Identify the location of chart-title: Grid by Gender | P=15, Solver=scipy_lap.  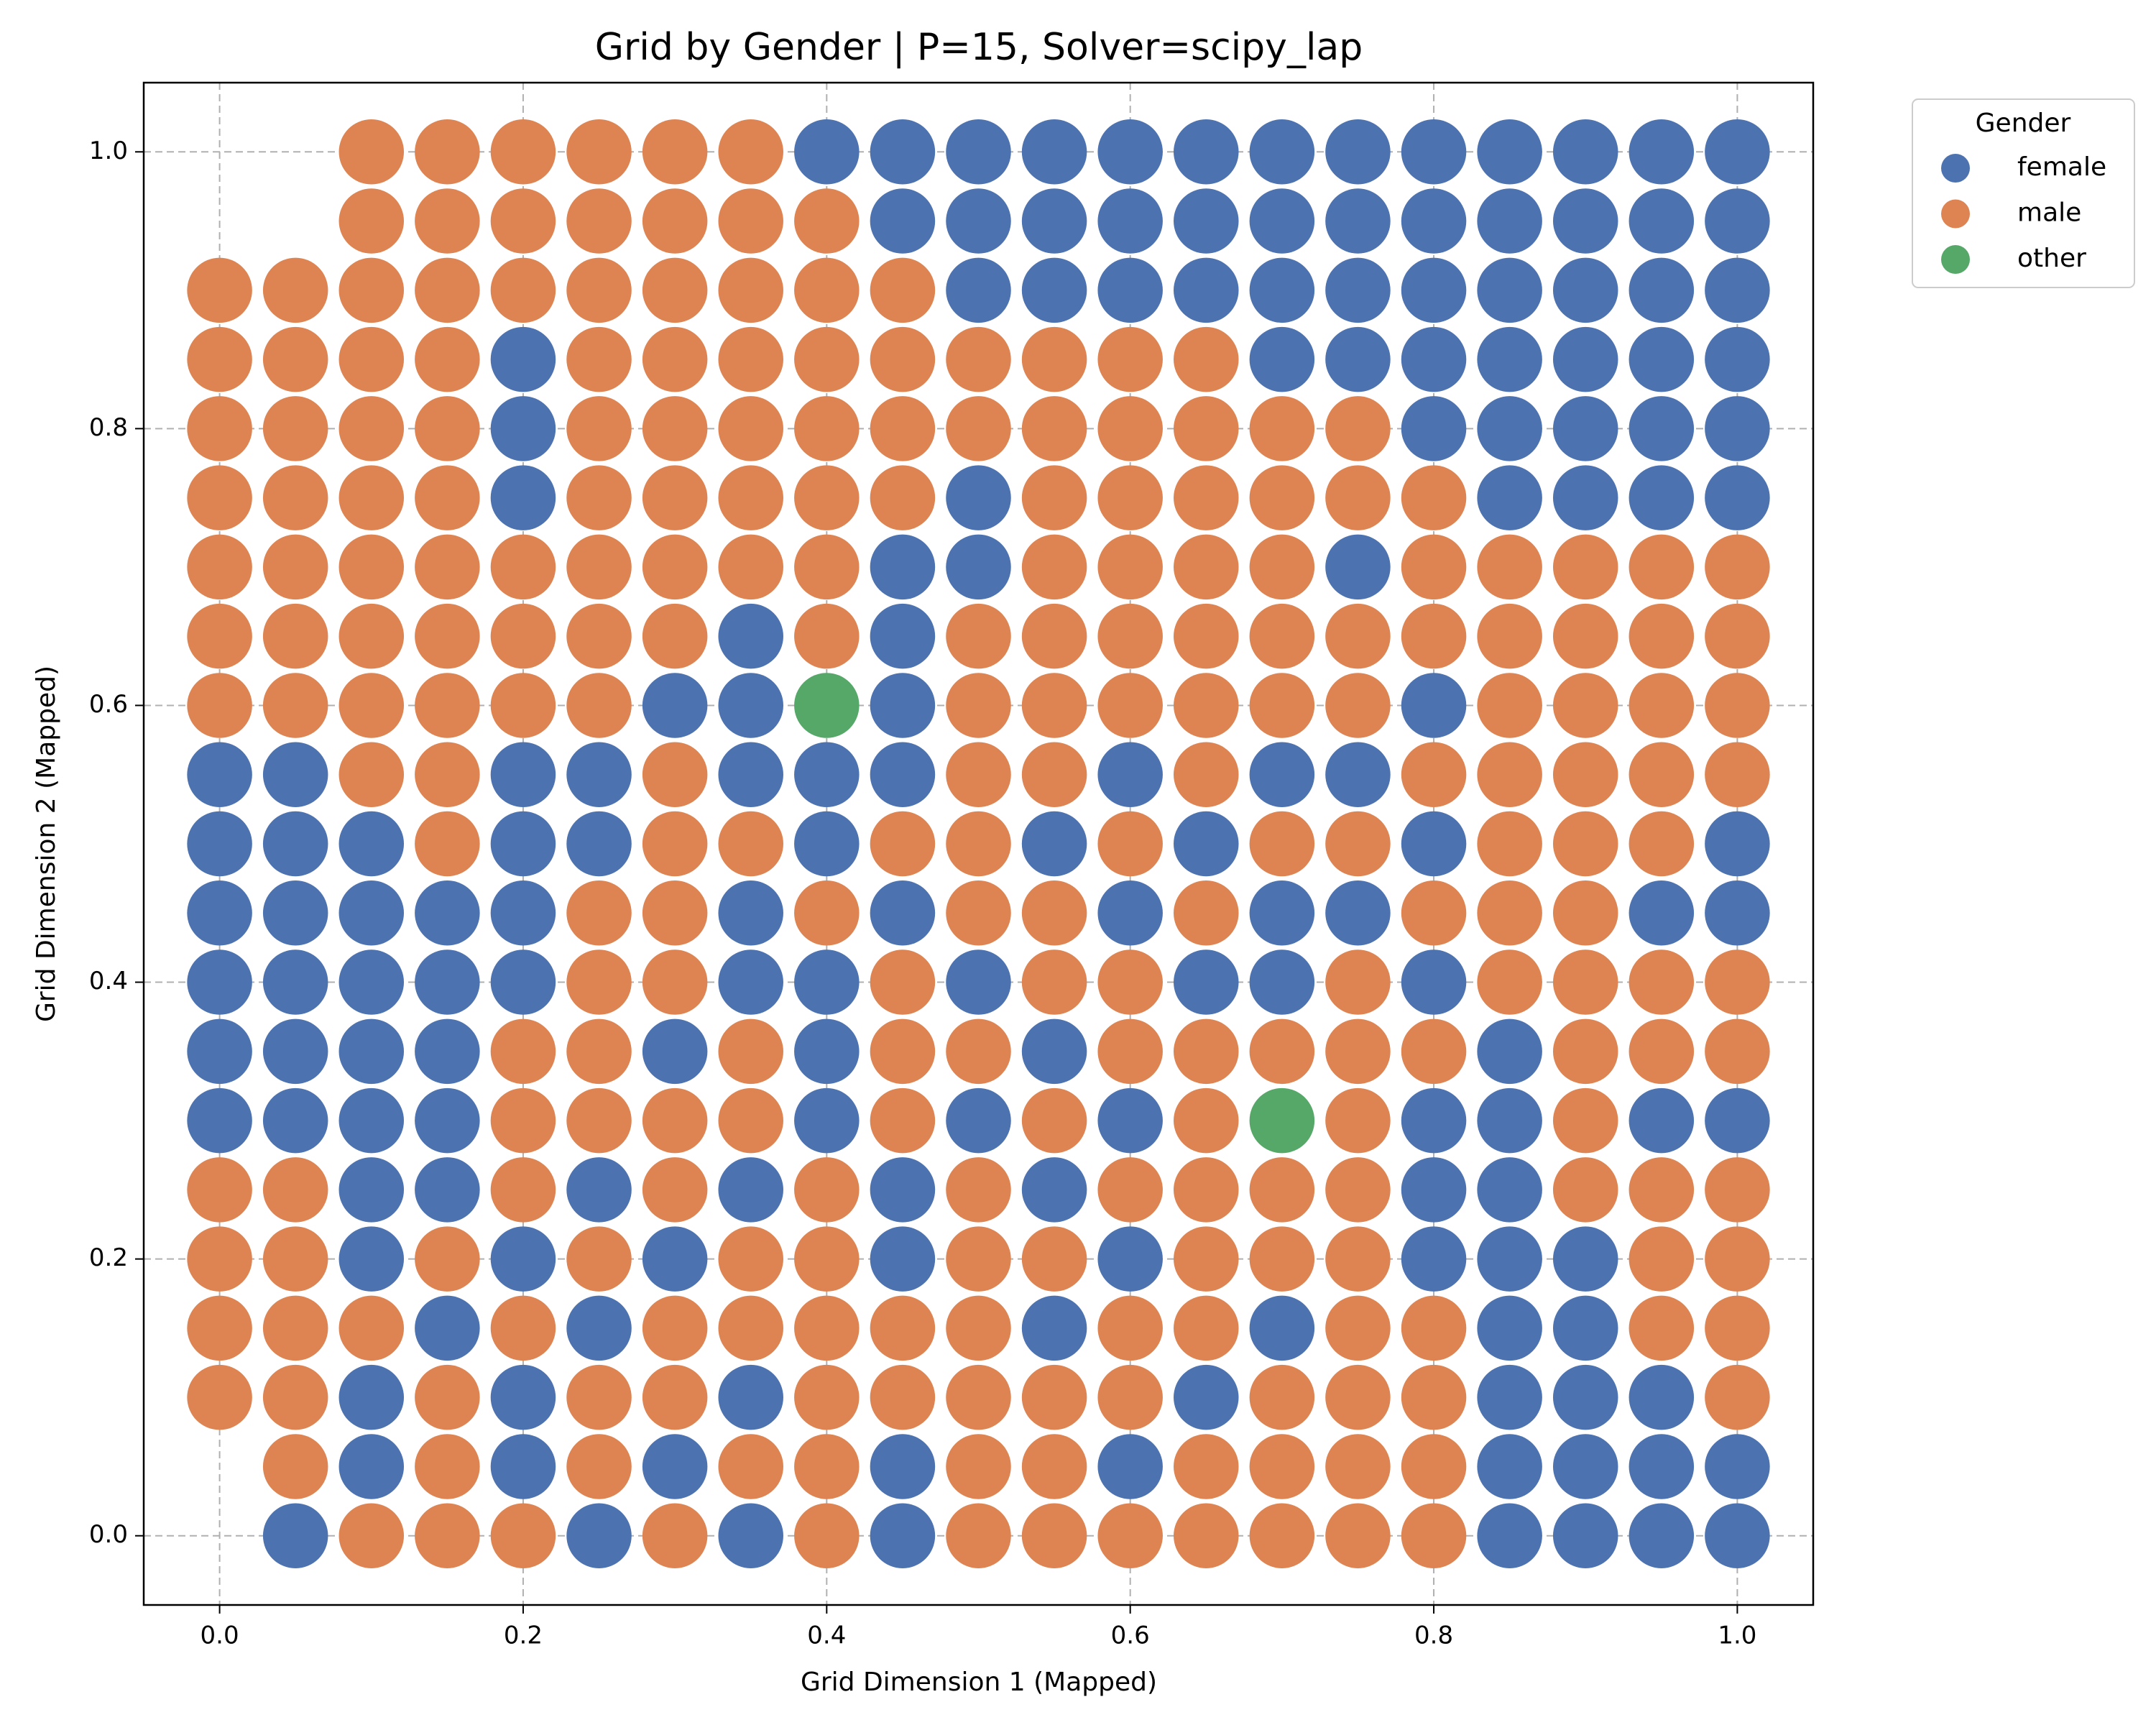
(979, 47).